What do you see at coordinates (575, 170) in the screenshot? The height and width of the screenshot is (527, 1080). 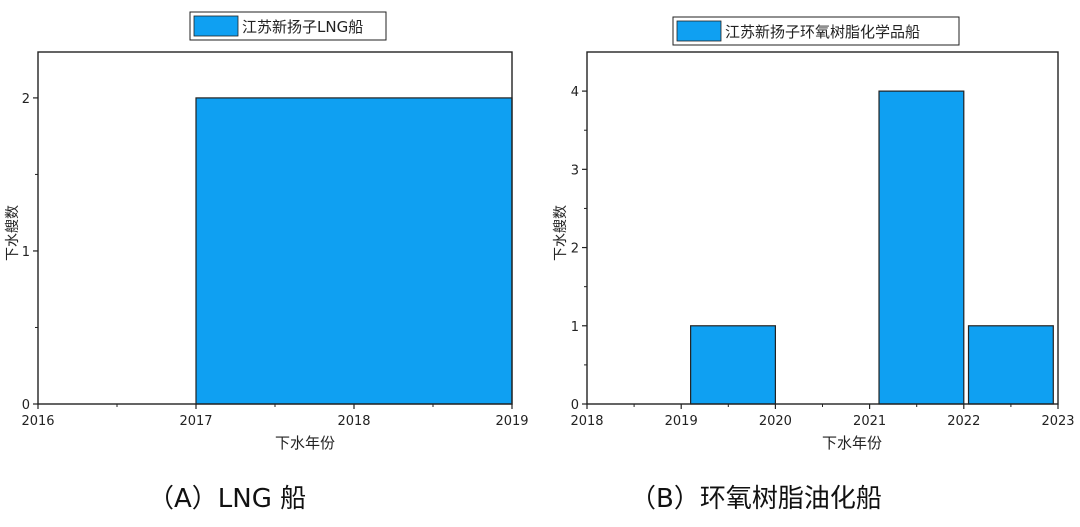 I see `y-tick-label: 3` at bounding box center [575, 170].